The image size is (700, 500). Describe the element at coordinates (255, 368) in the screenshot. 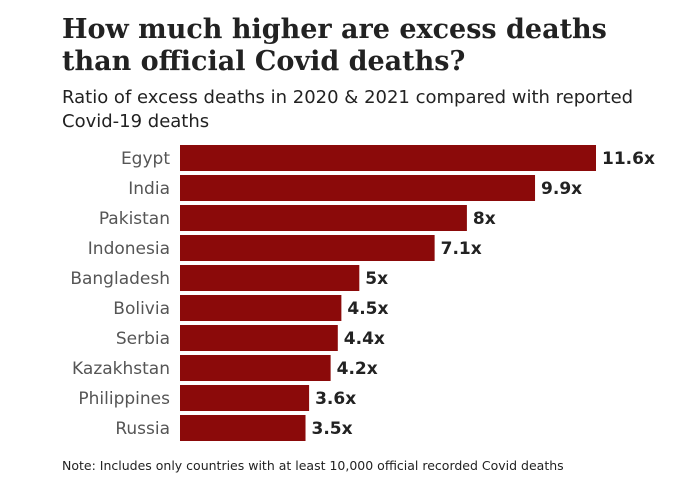

I see `bar-kazakhstan` at that location.